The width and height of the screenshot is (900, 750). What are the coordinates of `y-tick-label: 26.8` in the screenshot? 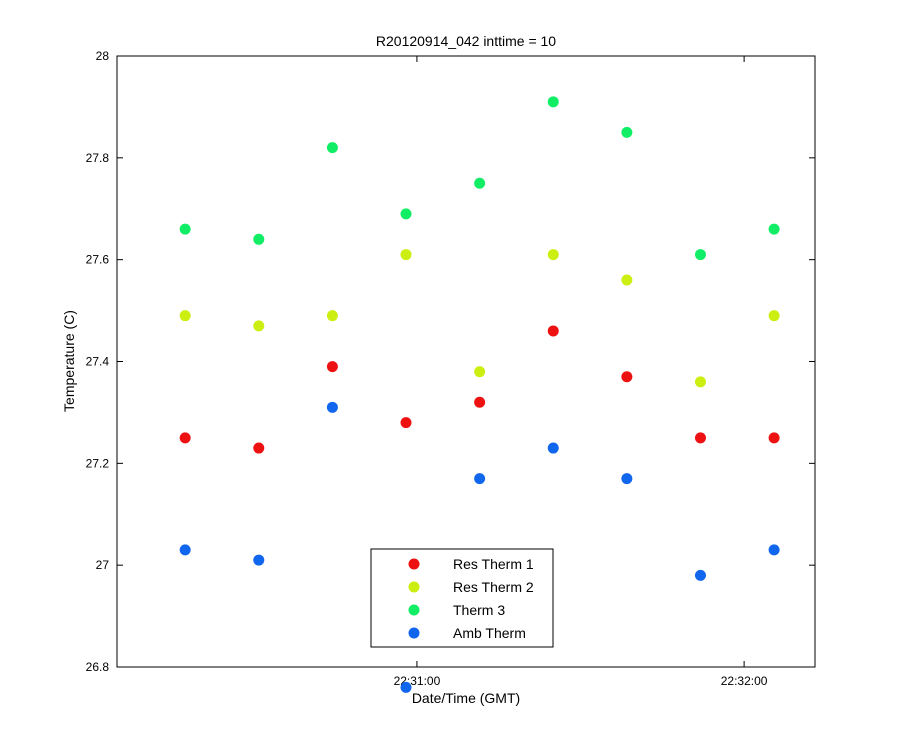 It's located at (98, 667).